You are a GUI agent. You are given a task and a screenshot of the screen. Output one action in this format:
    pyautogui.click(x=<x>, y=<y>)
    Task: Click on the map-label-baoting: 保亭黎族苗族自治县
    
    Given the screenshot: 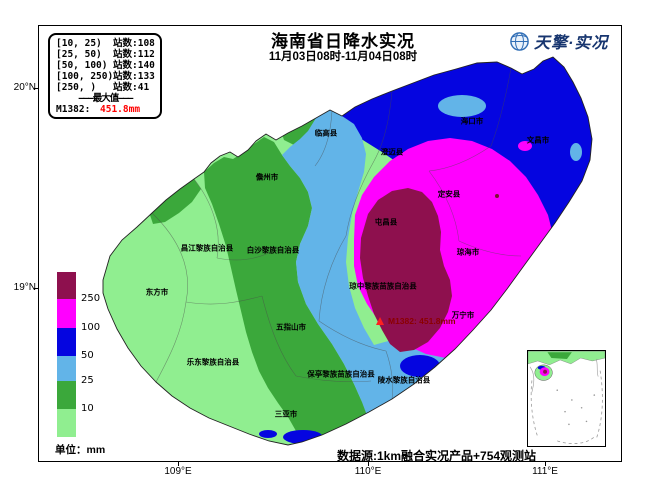 What is the action you would take?
    pyautogui.click(x=341, y=374)
    